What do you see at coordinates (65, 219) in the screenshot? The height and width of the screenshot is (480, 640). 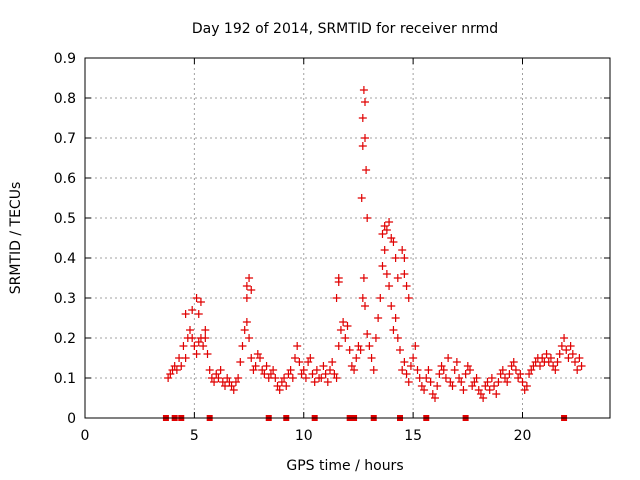 I see `y-tick-label: 0.5` at bounding box center [65, 219].